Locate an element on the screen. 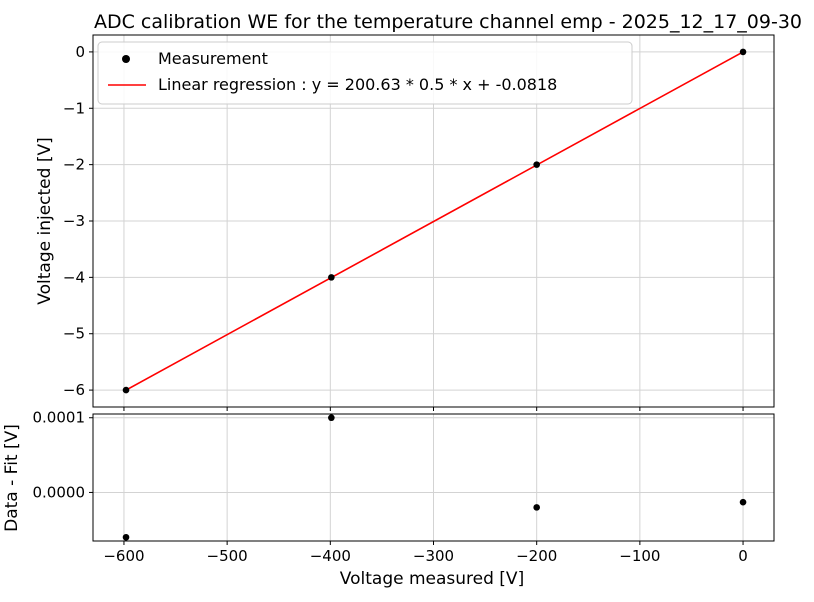  x-tick-label-0: −600 is located at coordinates (123, 556).